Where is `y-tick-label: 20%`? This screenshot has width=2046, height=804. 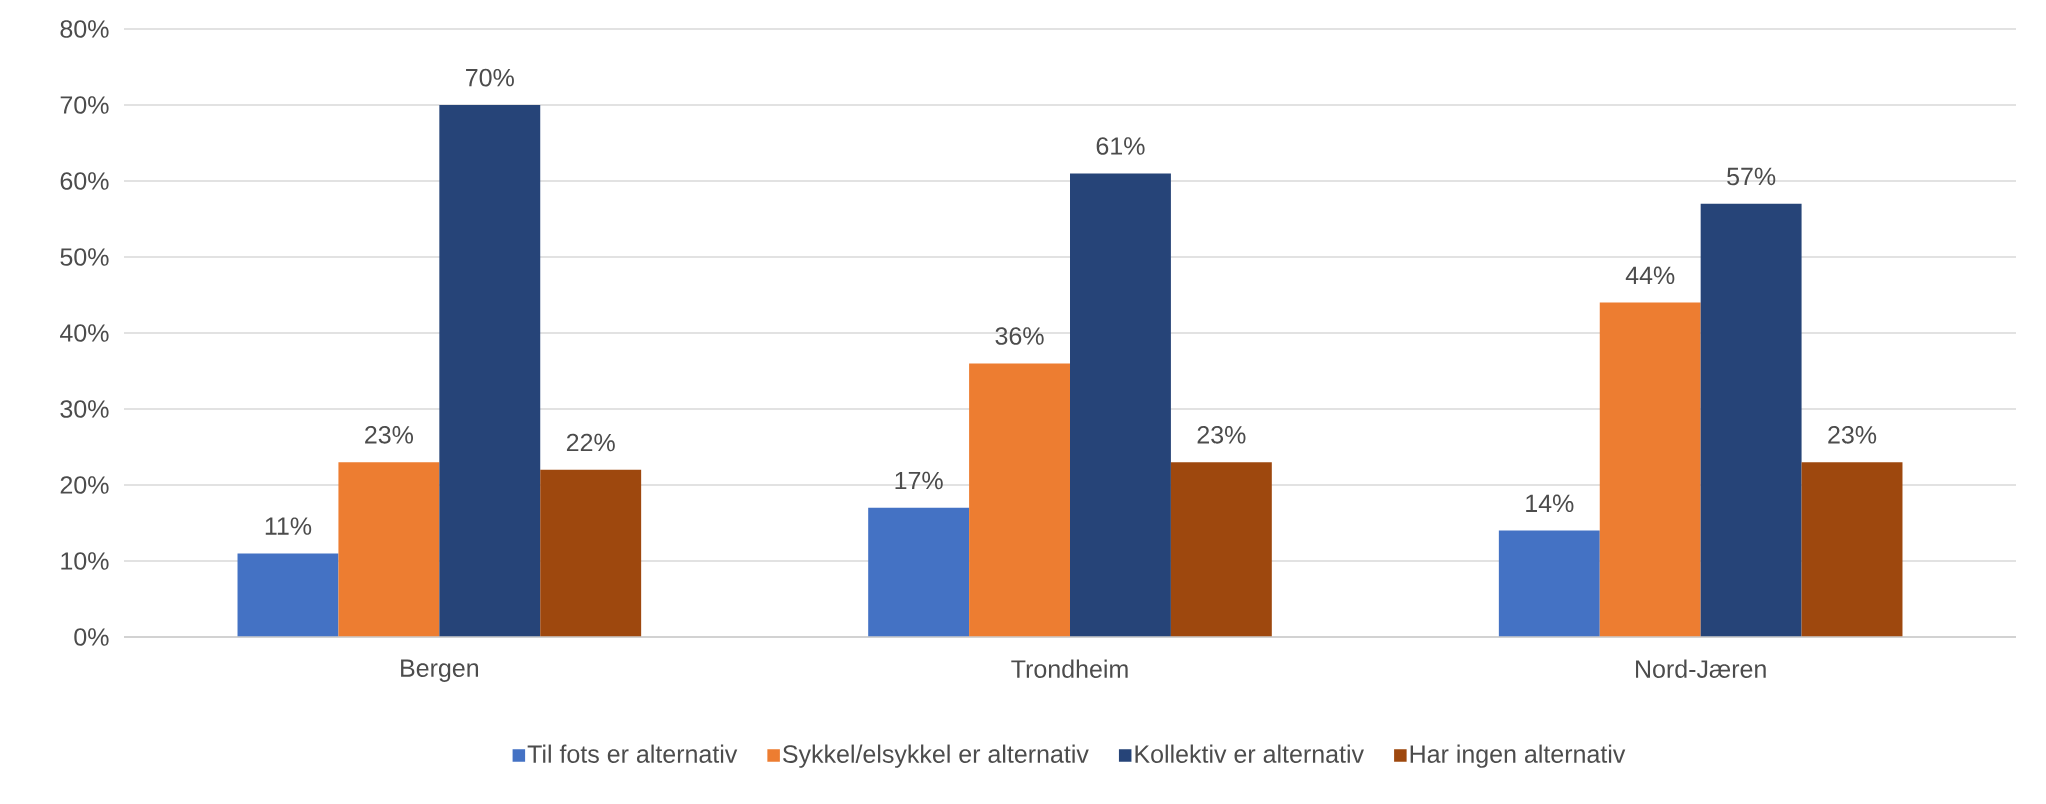 y-tick-label: 20% is located at coordinates (84, 485).